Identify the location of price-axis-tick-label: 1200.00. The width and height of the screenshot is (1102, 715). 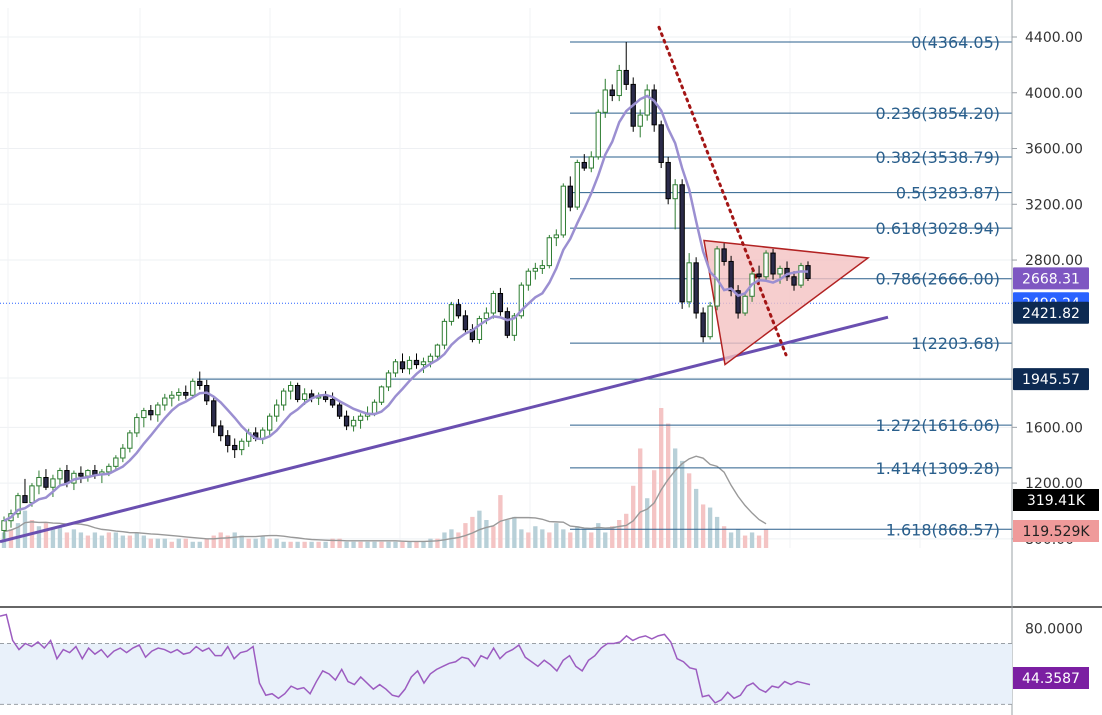
(1054, 484).